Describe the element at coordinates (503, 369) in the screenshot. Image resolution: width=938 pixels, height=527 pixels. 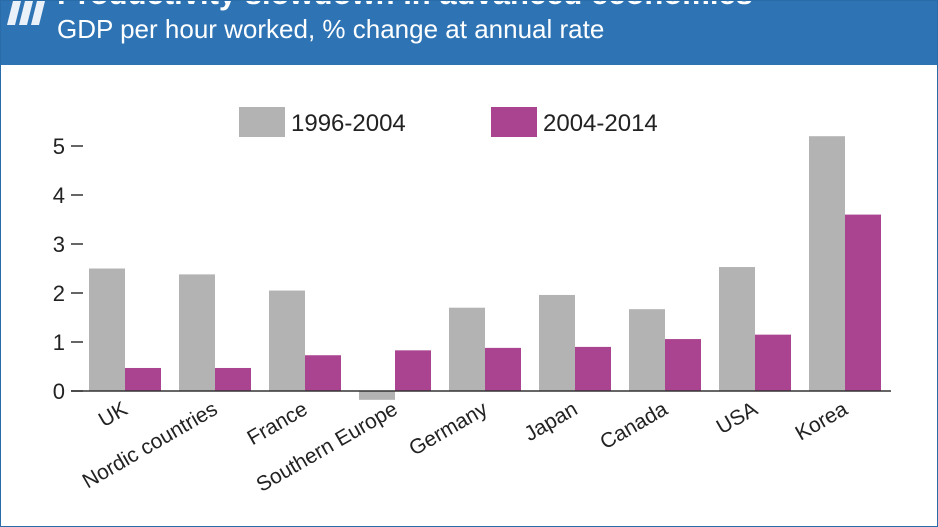
I see `bar-germany-2004-2014` at that location.